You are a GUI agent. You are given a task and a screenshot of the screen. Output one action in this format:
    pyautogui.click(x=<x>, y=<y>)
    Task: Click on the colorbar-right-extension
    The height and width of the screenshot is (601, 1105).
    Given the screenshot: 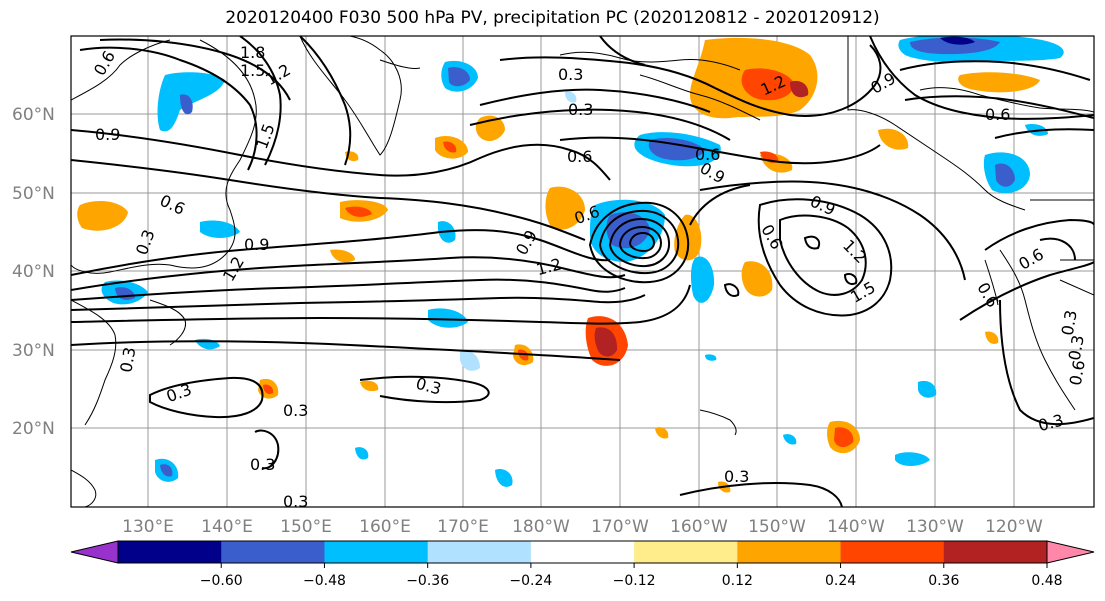 What is the action you would take?
    pyautogui.click(x=1070, y=552)
    